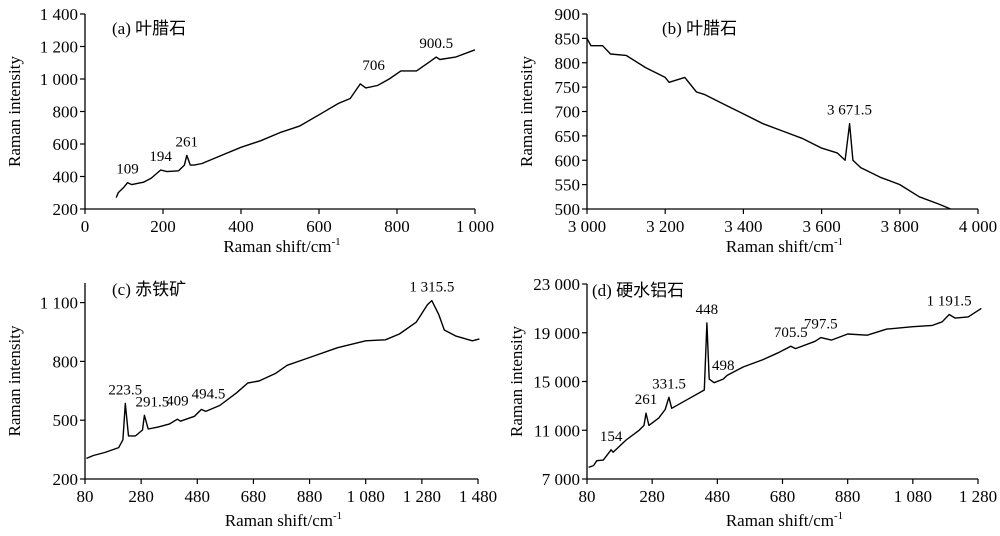 This screenshot has height=536, width=1000. Describe the element at coordinates (436, 44) in the screenshot. I see `peak-label: 900.5` at that location.